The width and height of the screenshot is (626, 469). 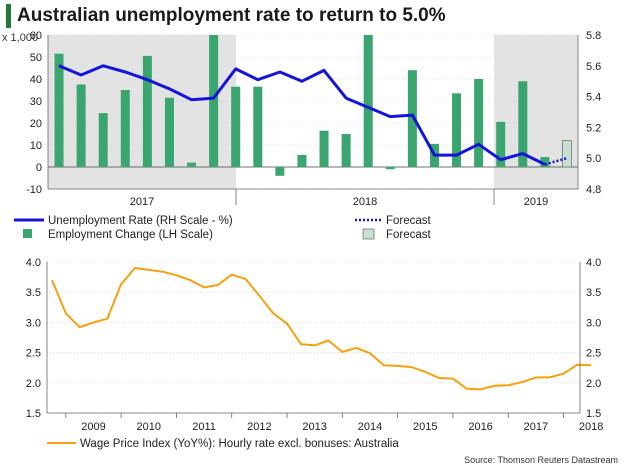 I want to click on shade-2017, so click(x=142, y=112).